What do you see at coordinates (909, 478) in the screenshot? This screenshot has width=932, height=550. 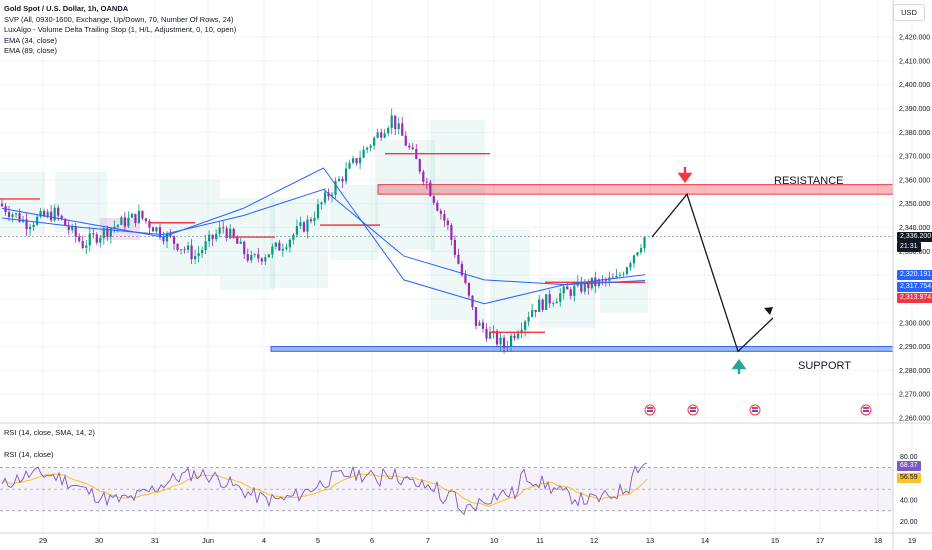 I see `rsi-ma-tag: 56.59` at bounding box center [909, 478].